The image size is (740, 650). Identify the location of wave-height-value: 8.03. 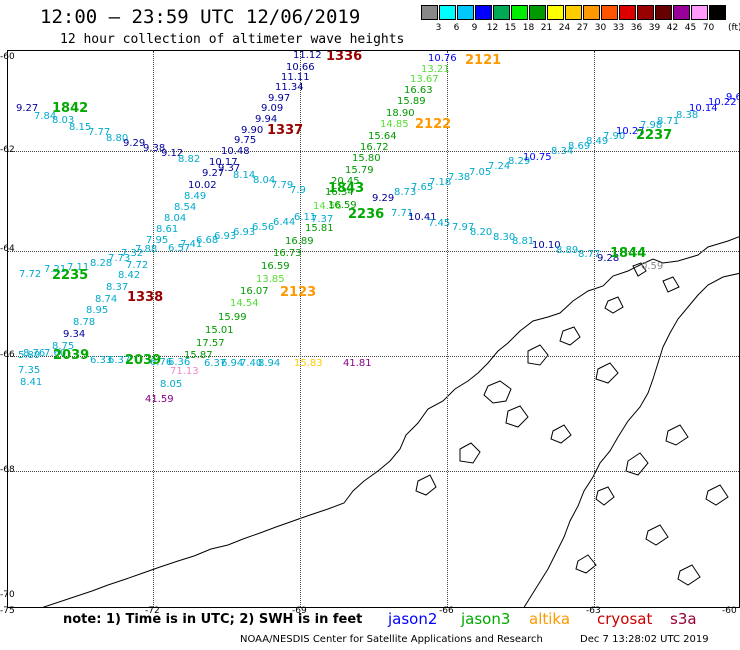
(63, 120).